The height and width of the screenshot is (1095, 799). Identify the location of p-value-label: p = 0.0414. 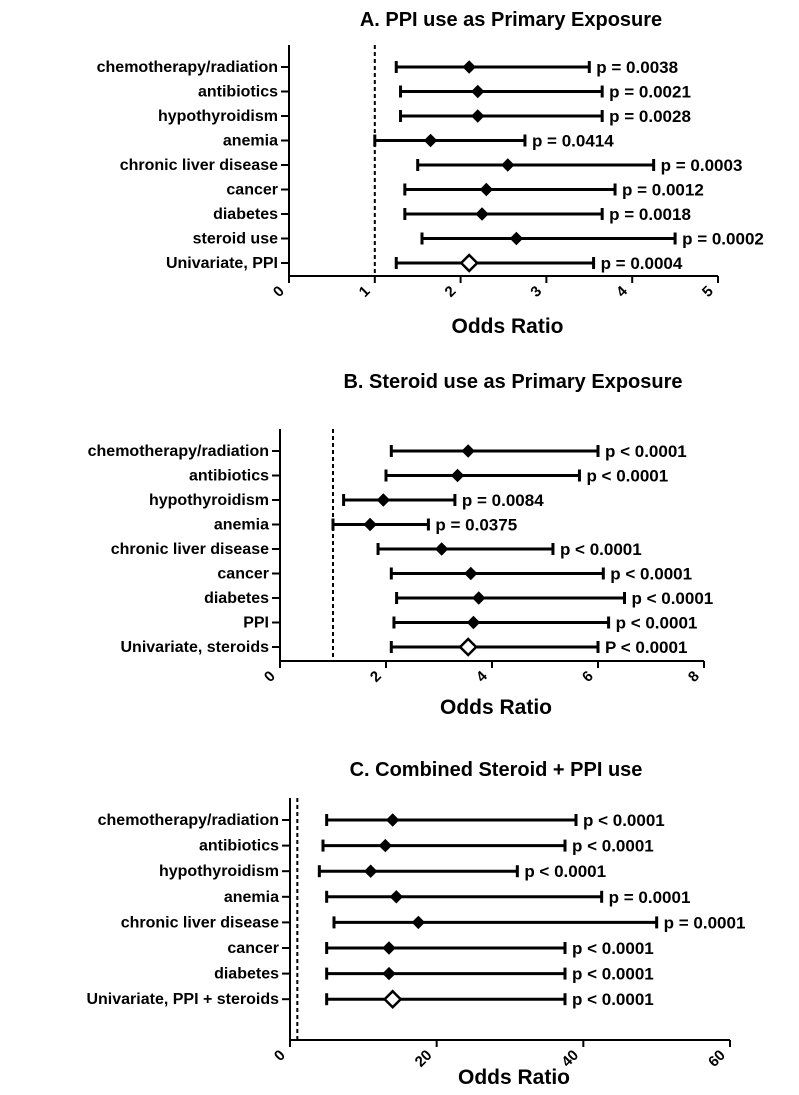
(573, 141).